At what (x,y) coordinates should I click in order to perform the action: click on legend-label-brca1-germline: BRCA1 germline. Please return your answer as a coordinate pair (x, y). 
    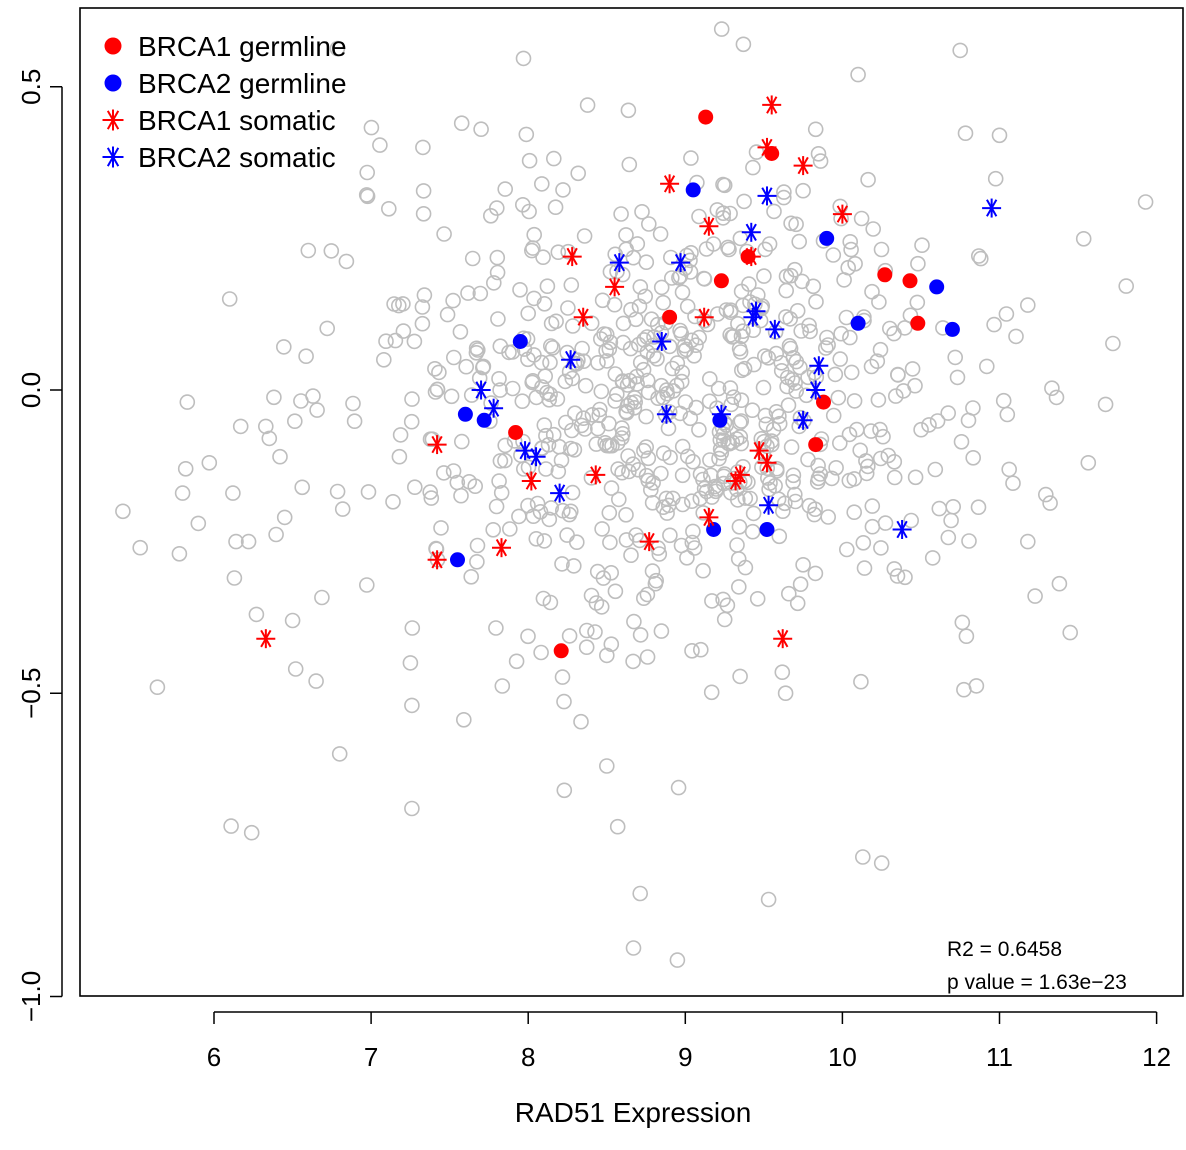
    Looking at the image, I should click on (242, 46).